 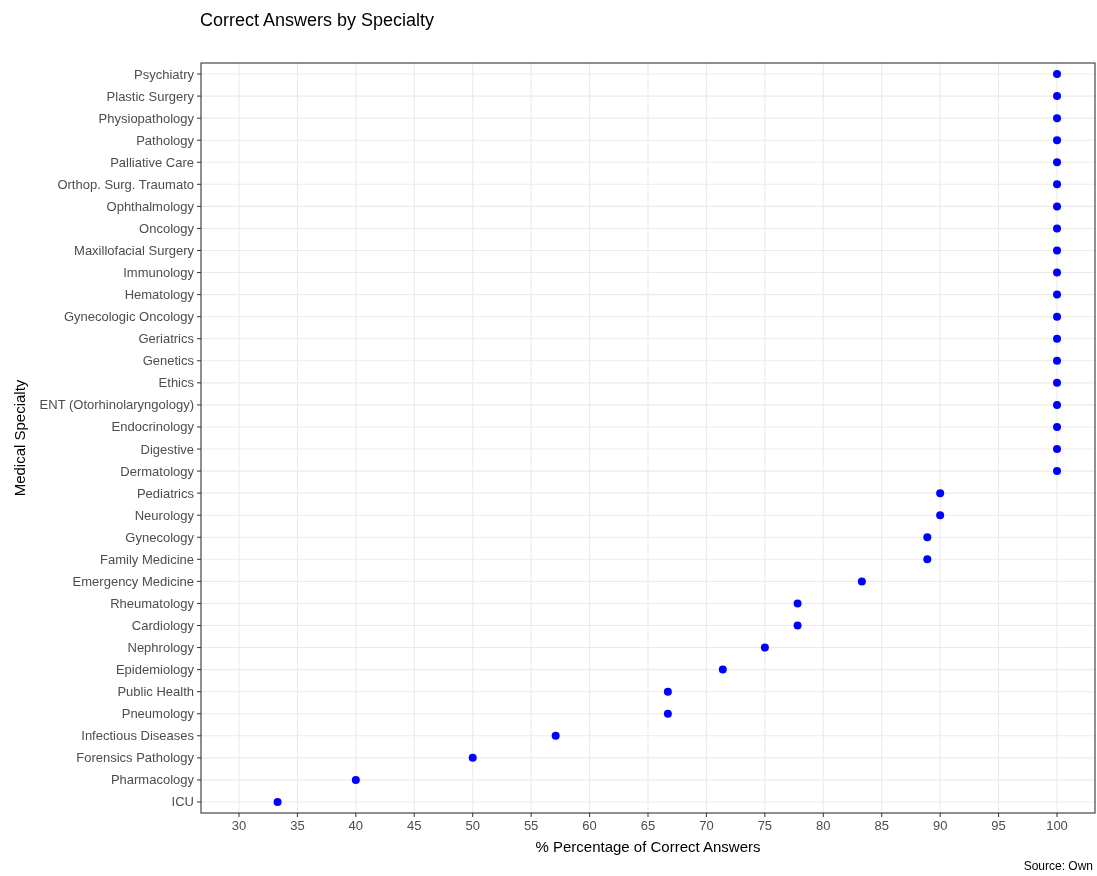 I want to click on y-tick-label: Orthop. Surg. Traumato, so click(x=125, y=184).